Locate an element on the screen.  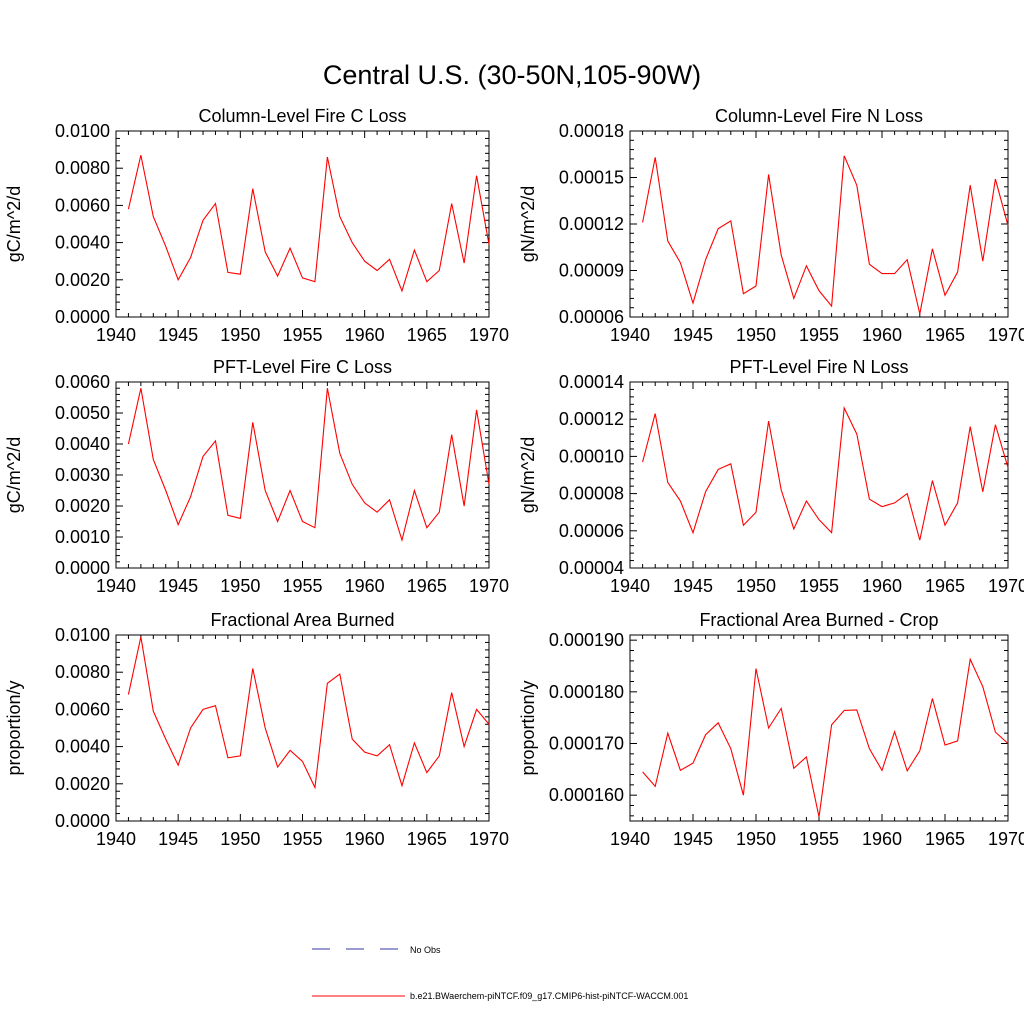
y-tick-label: 0.00009 is located at coordinates (591, 271).